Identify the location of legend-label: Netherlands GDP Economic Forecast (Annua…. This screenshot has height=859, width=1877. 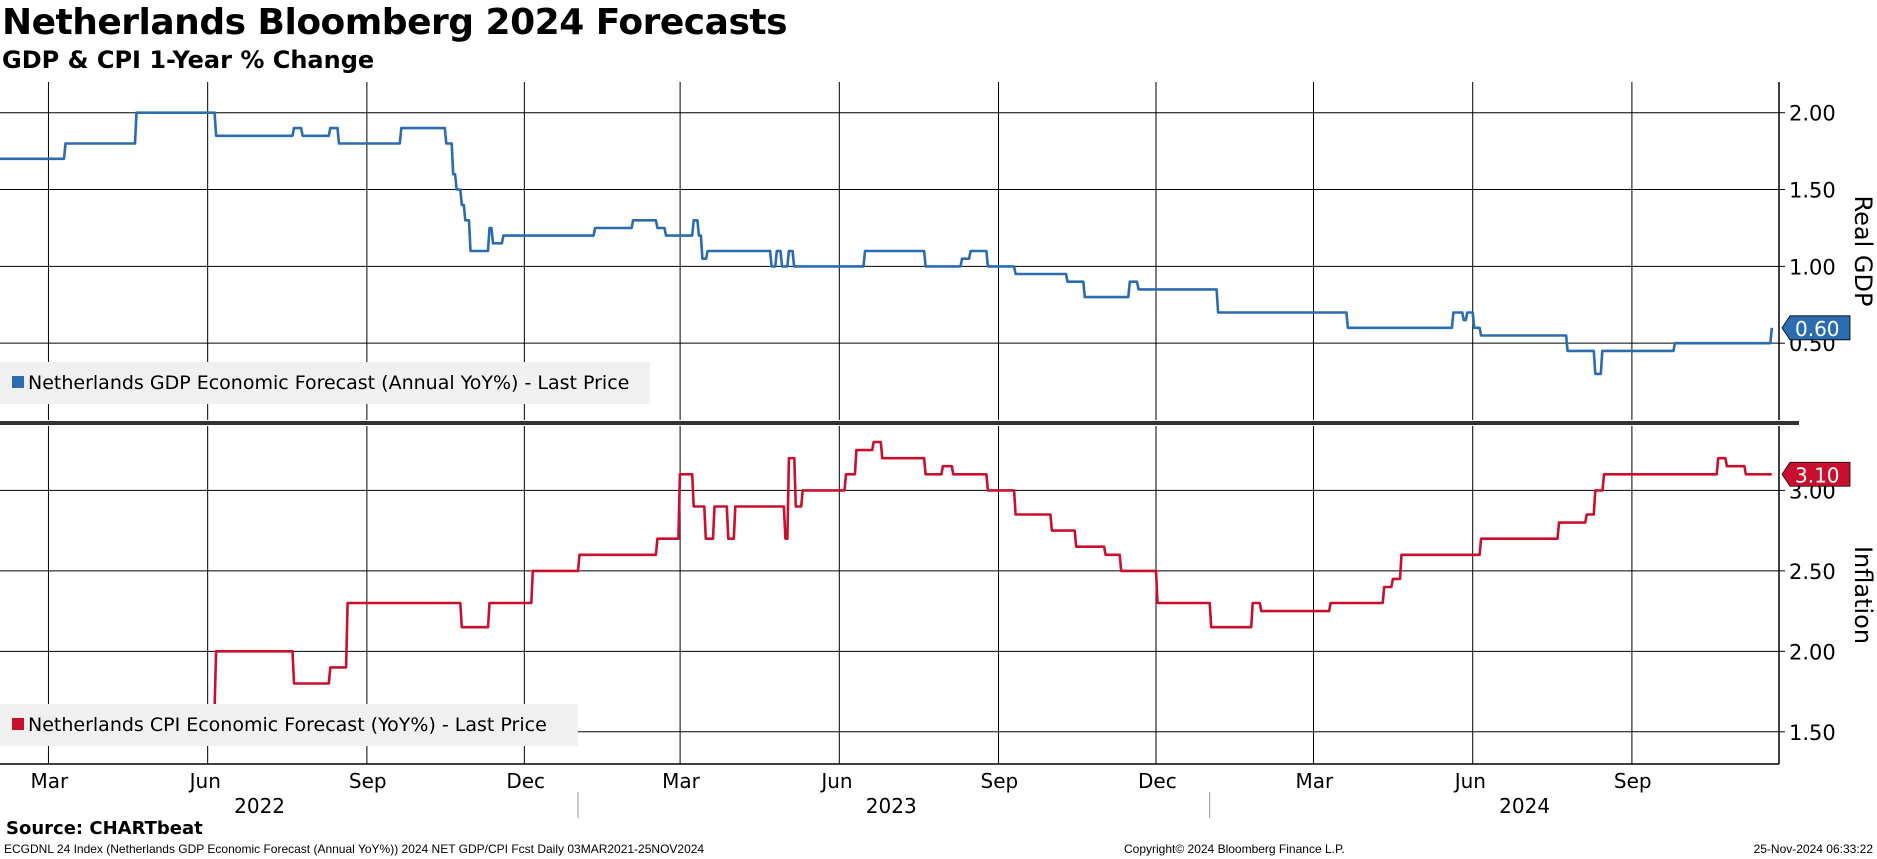
(328, 383).